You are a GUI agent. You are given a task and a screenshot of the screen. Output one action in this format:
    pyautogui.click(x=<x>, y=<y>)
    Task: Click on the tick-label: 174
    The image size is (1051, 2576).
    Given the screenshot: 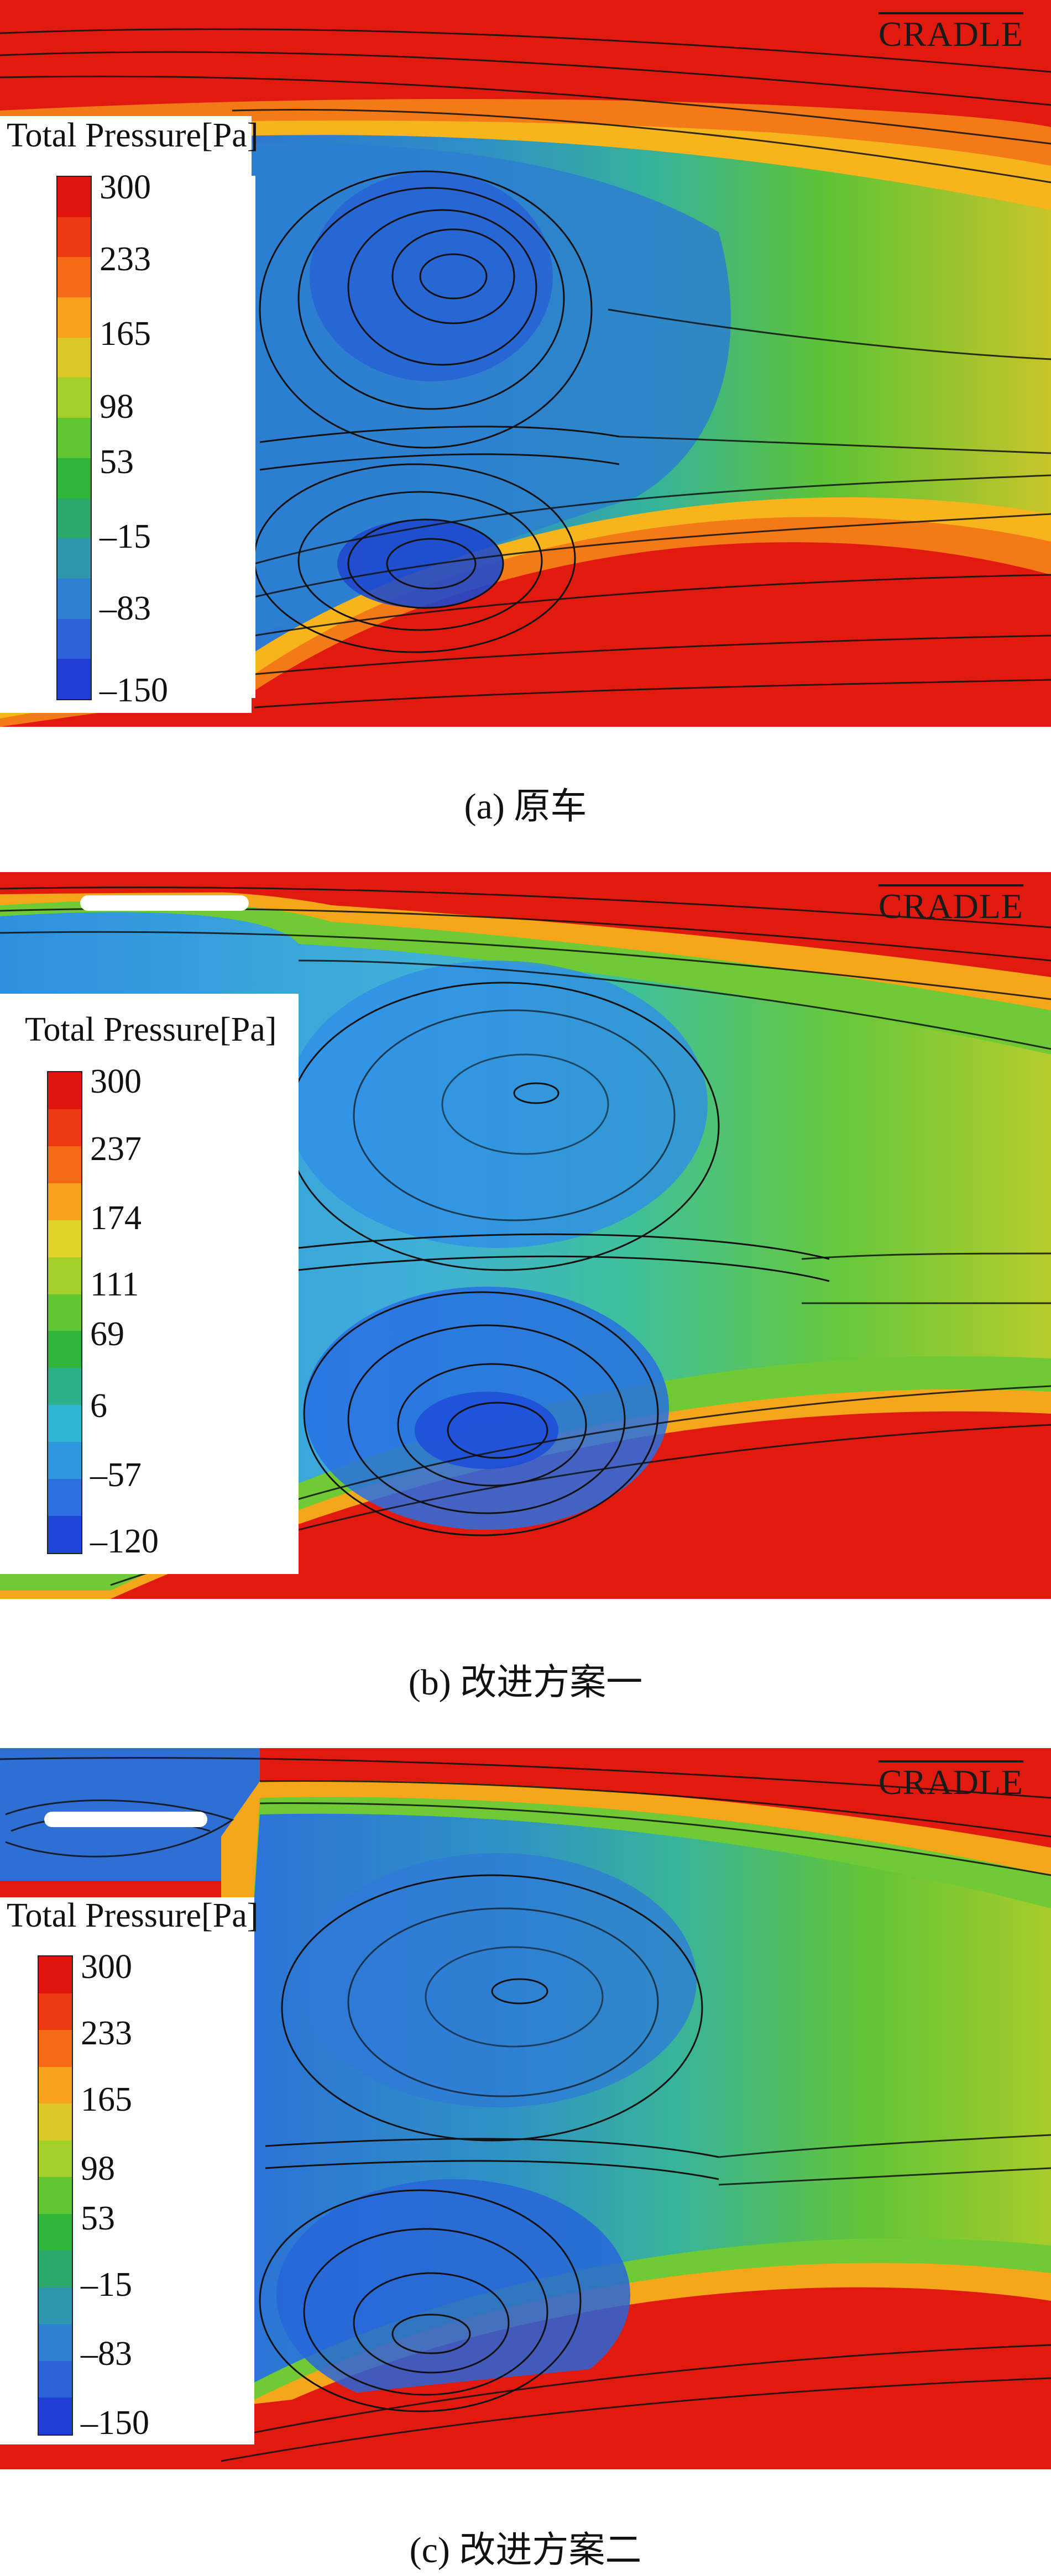 What is the action you would take?
    pyautogui.click(x=116, y=1218)
    